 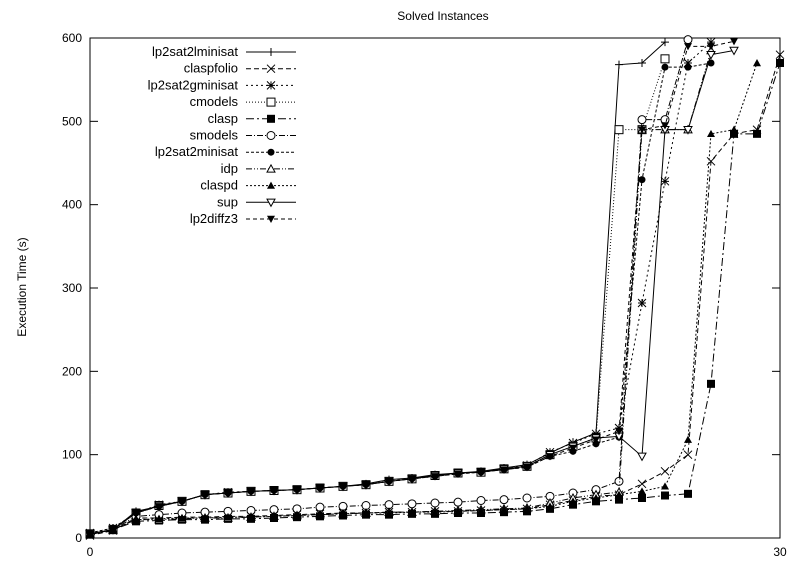 I want to click on legend-label-lp2sat2minisat: lp2sat2minisat, so click(x=196, y=151).